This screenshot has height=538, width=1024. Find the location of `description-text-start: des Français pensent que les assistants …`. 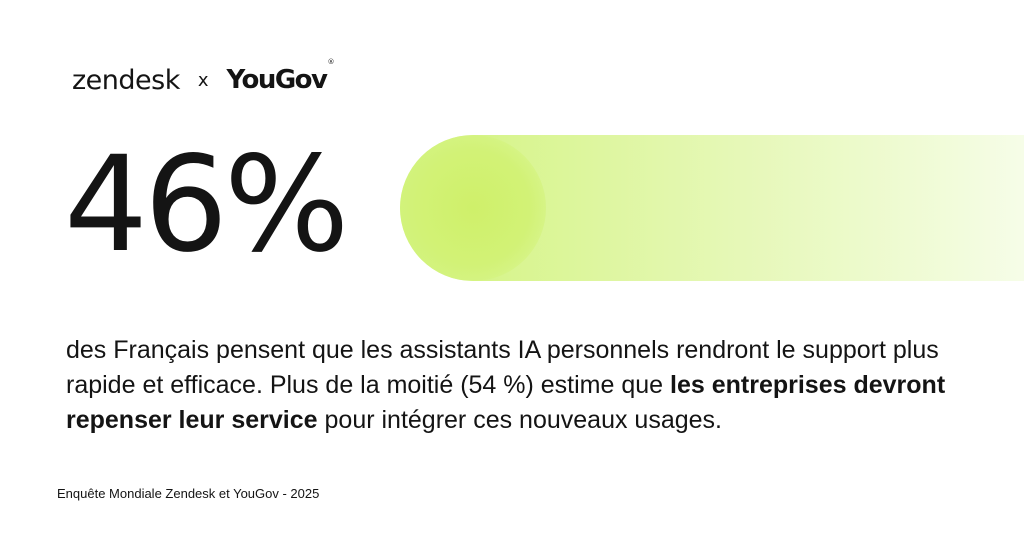

description-text-start: des Français pensent que les assistants … is located at coordinates (502, 367).